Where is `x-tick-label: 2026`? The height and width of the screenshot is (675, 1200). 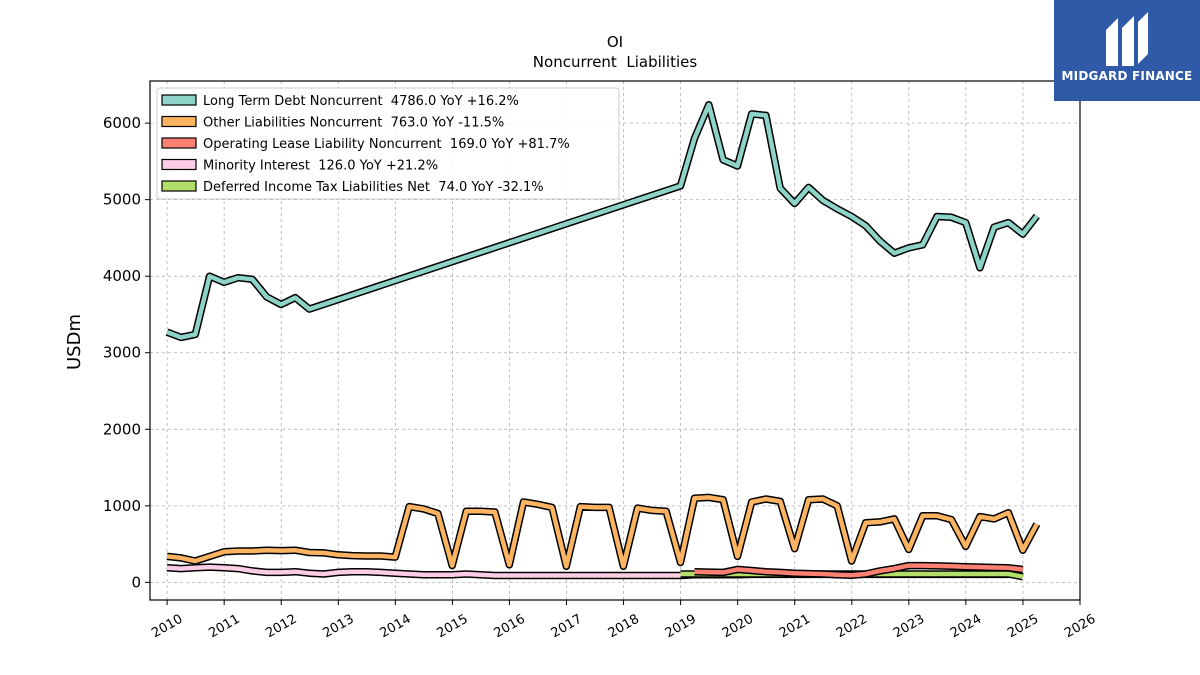
x-tick-label: 2026 is located at coordinates (1080, 627).